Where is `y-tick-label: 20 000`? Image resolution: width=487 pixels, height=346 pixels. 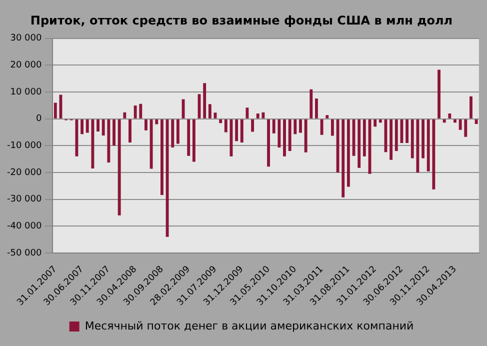 y-tick-label: 20 000 is located at coordinates (26, 65).